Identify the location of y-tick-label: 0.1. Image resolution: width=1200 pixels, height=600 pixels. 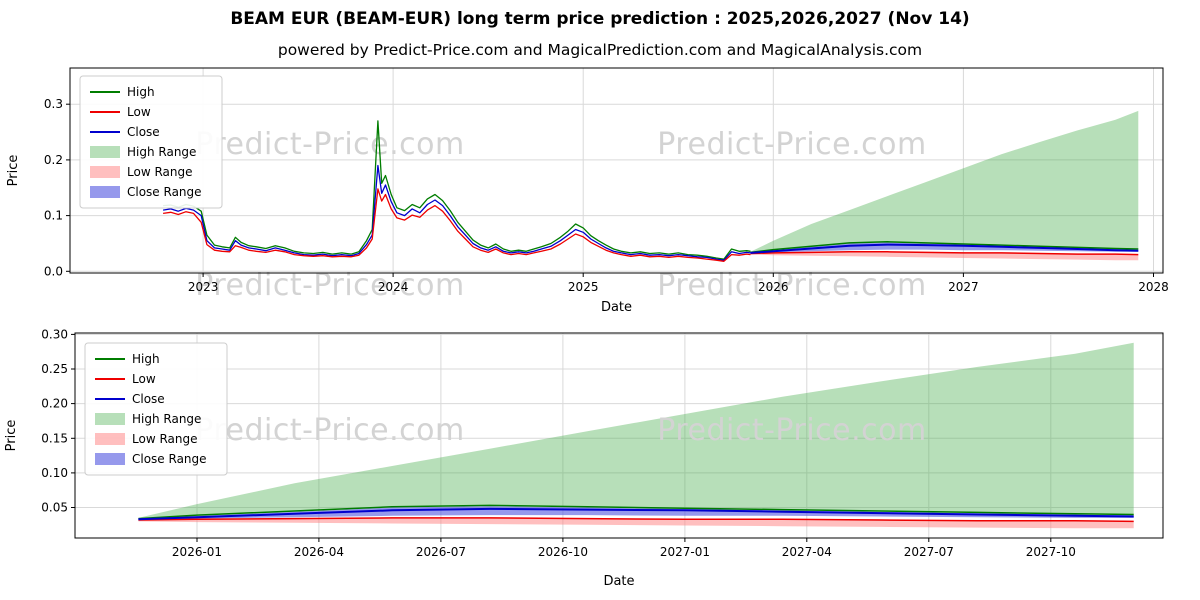
(53, 216).